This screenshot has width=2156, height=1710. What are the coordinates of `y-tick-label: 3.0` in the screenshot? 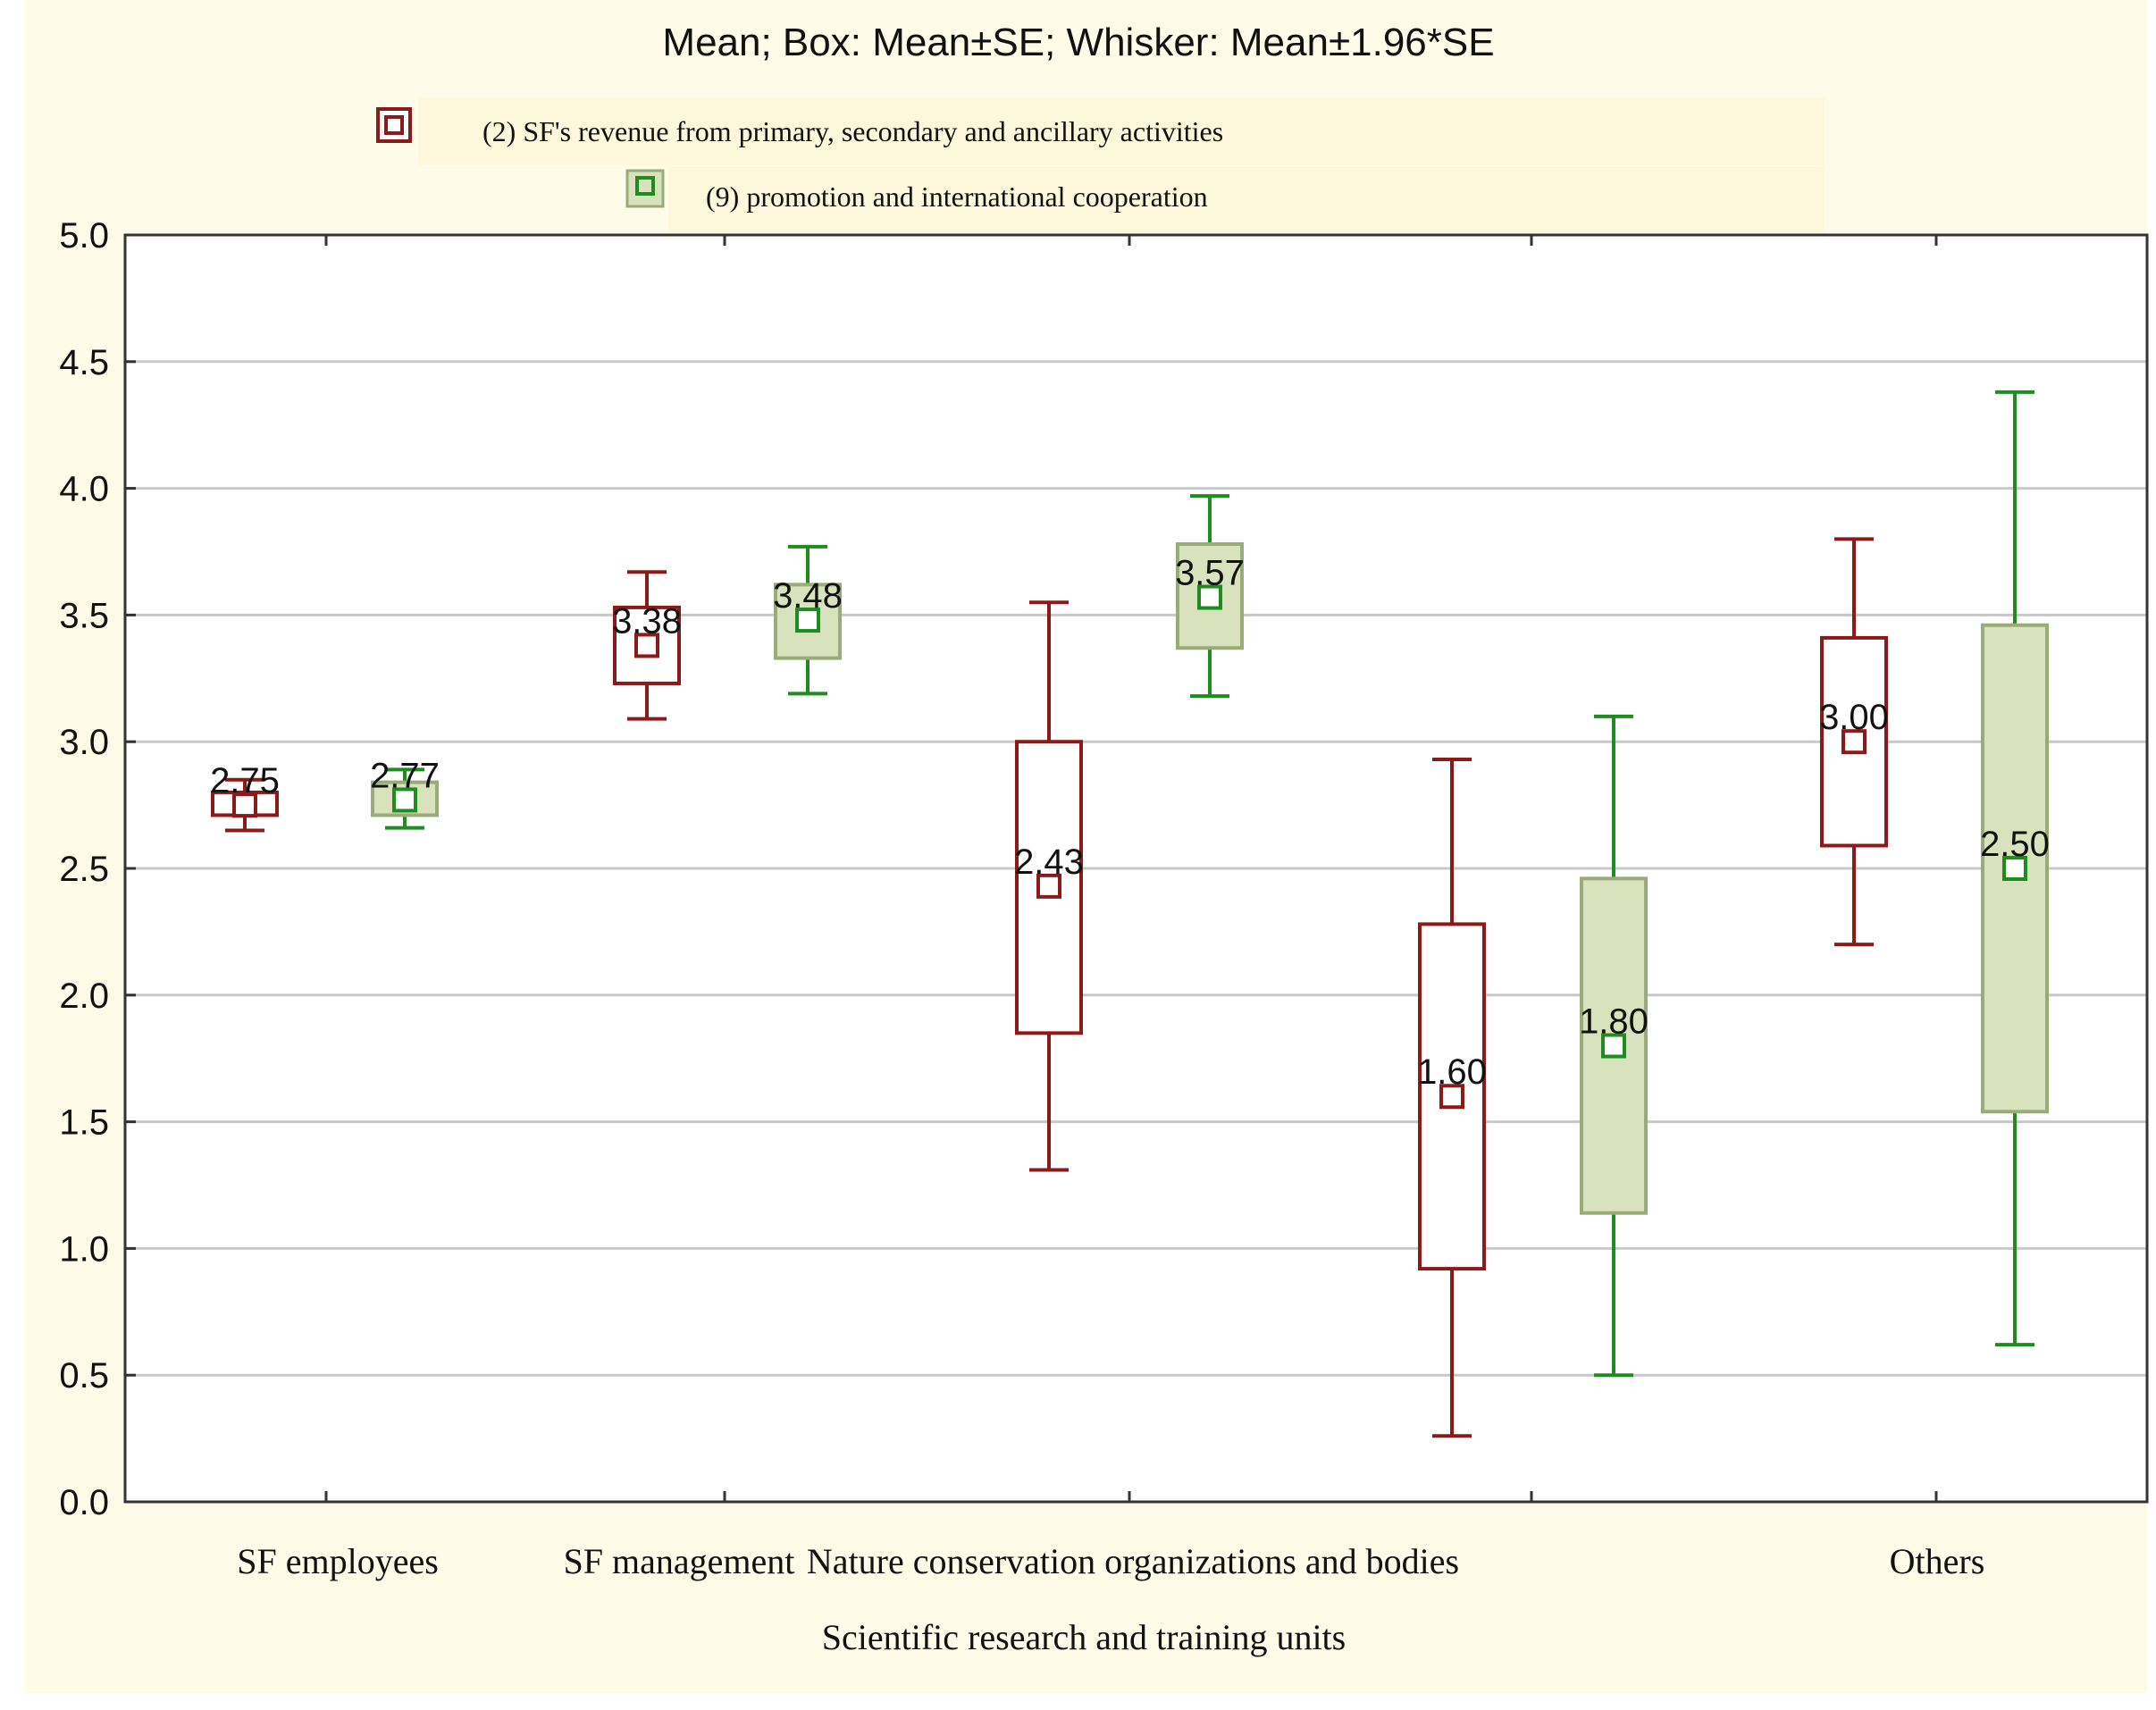 It's located at (84, 742).